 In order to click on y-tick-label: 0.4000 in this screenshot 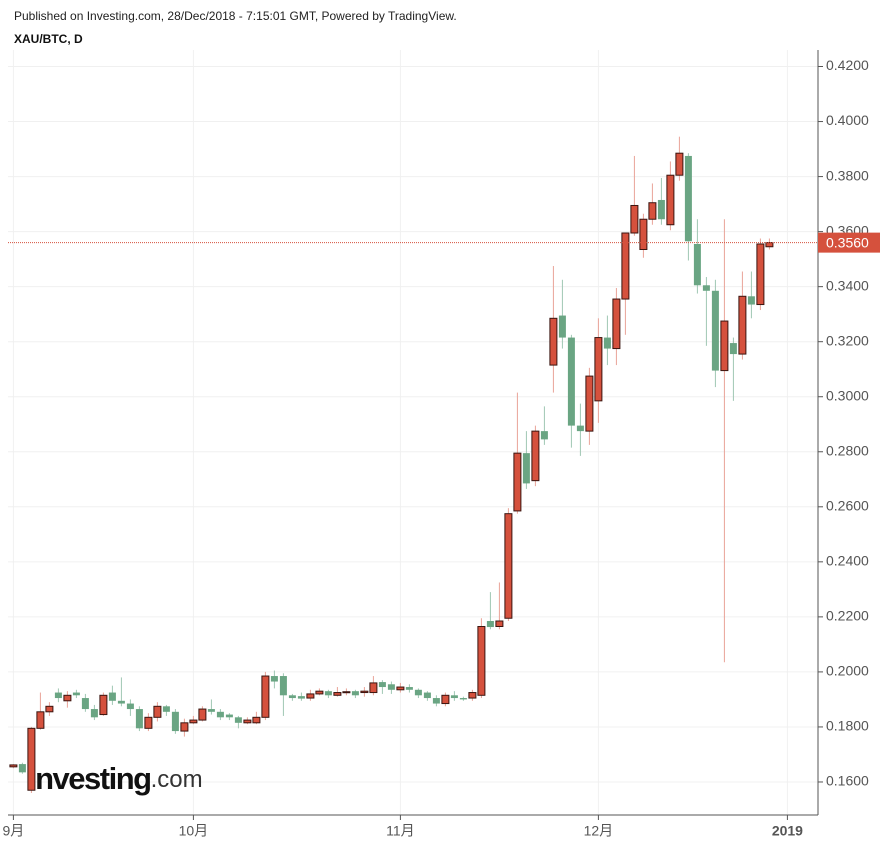, I will do `click(847, 120)`.